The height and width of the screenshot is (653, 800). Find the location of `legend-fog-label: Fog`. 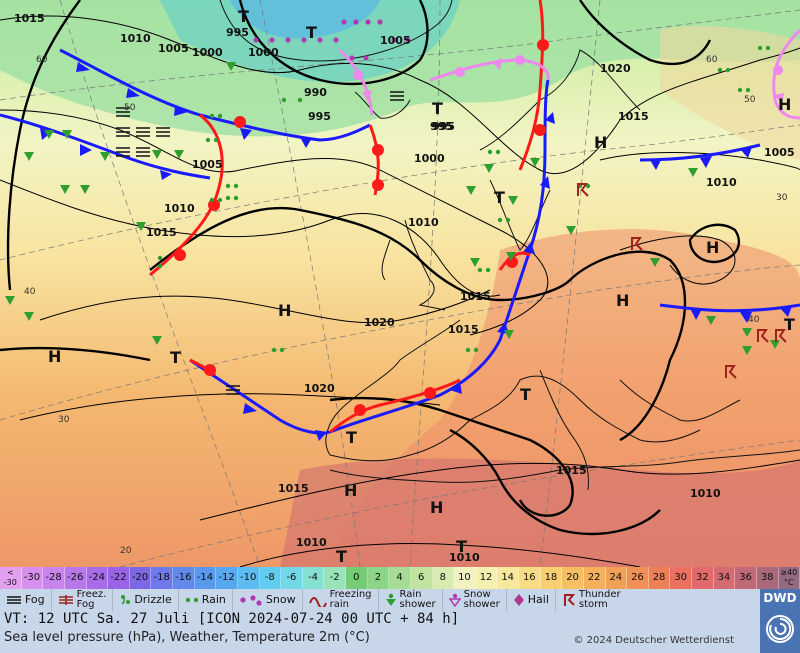

legend-fog-label: Fog is located at coordinates (35, 599).